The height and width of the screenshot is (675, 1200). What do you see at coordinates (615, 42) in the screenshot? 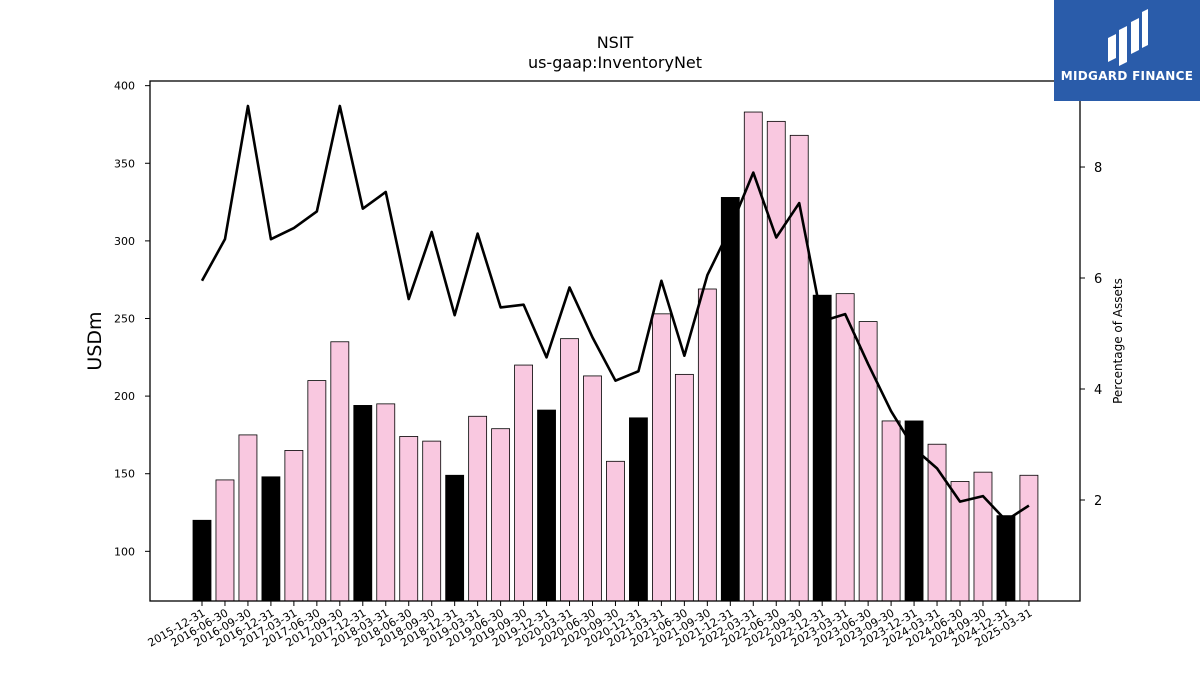
I see `chart-title: NSIT` at bounding box center [615, 42].